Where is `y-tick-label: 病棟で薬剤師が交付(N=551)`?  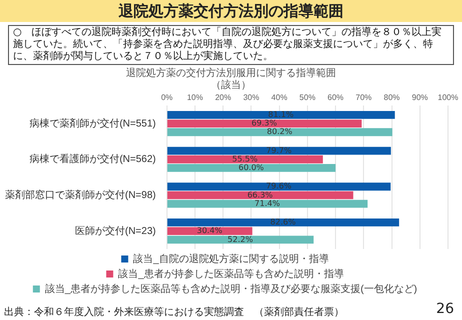
y-tick-label: 病棟で薬剤師が交付(N=551) is located at coordinates (92, 123).